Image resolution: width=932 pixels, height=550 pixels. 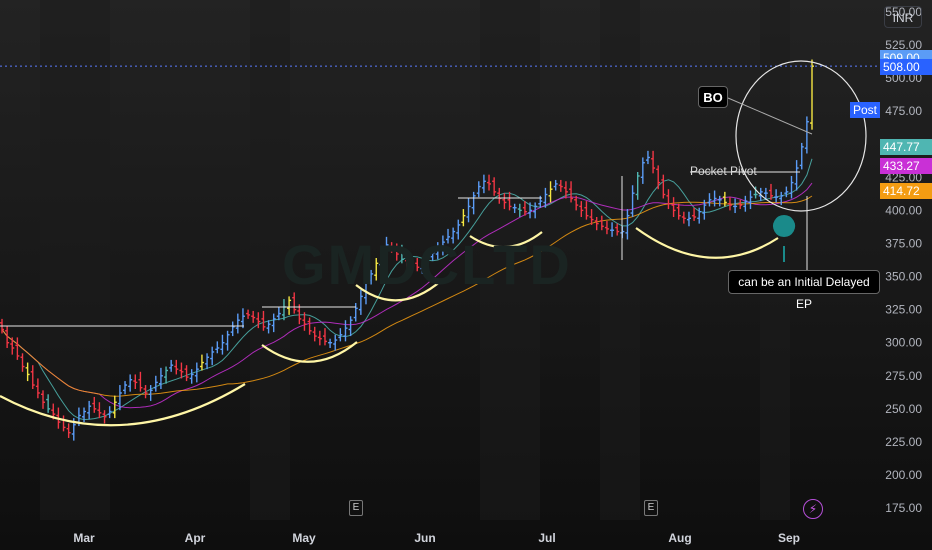 What do you see at coordinates (903, 277) in the screenshot?
I see `y-tick-label: 350.00` at bounding box center [903, 277].